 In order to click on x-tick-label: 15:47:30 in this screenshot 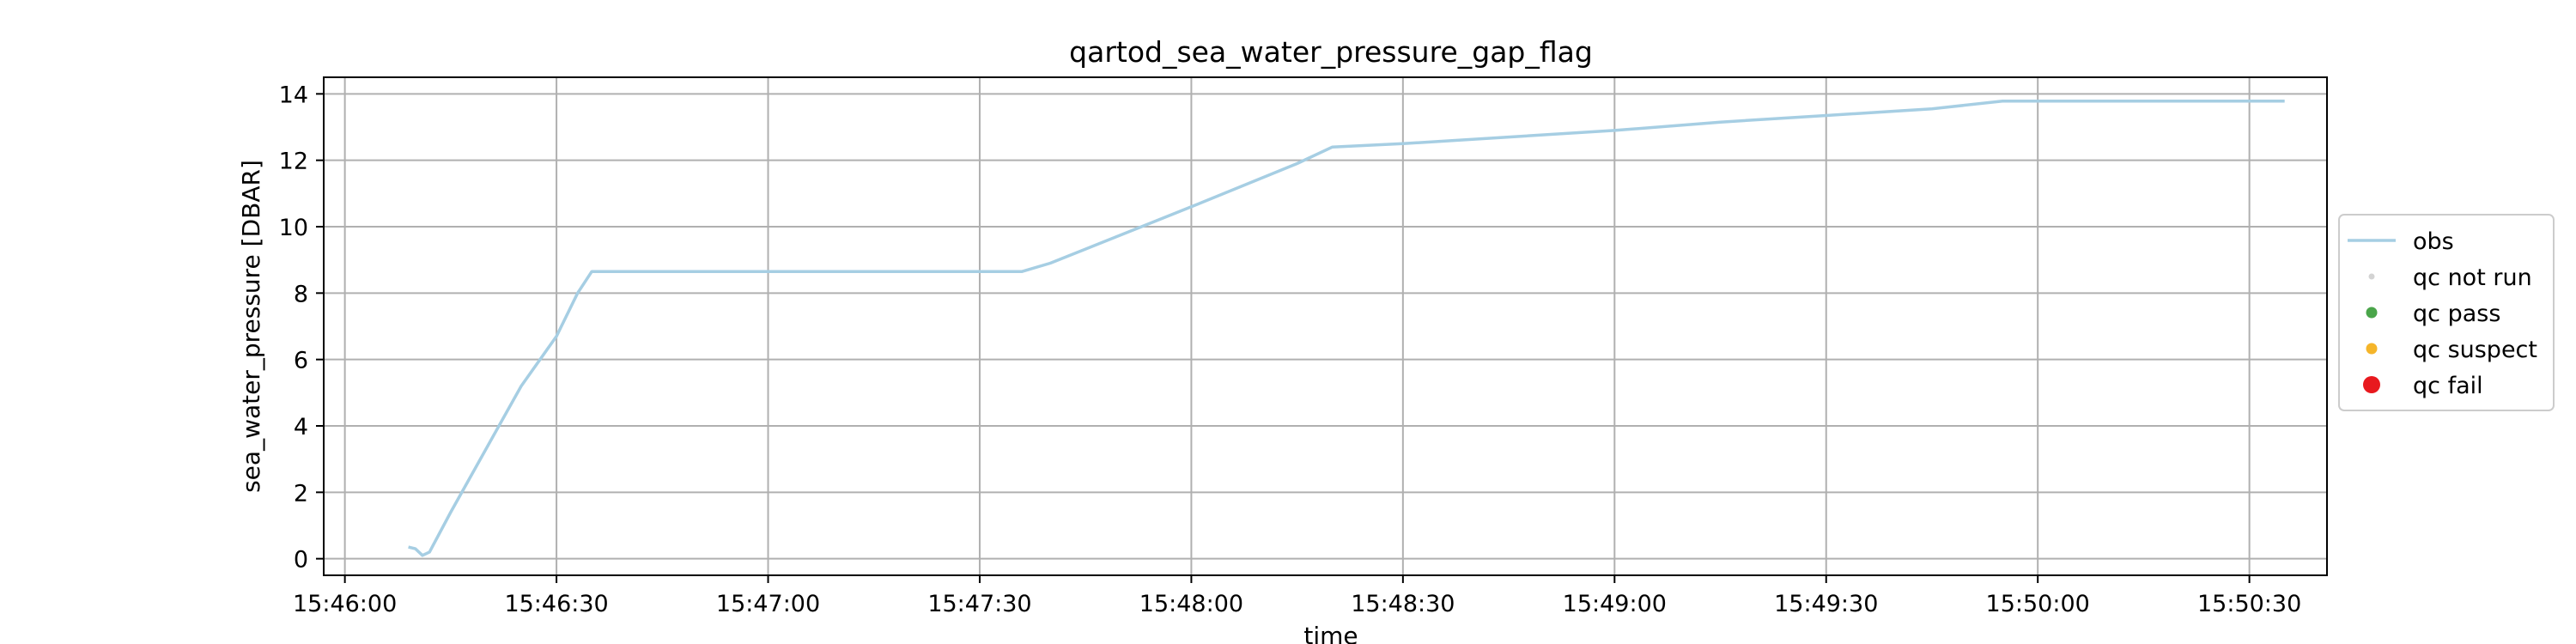, I will do `click(979, 604)`.